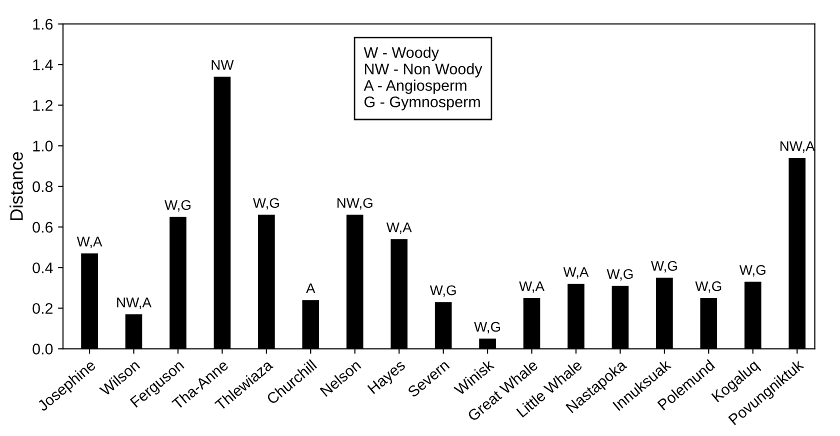  What do you see at coordinates (43, 65) in the screenshot?
I see `y-tick-label: 1.4` at bounding box center [43, 65].